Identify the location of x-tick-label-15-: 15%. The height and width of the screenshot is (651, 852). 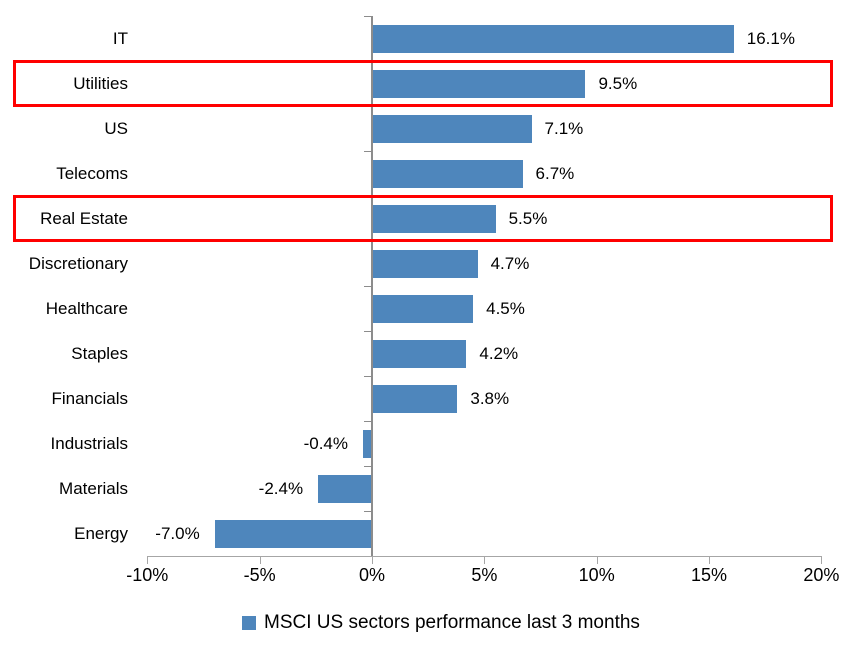
(709, 575).